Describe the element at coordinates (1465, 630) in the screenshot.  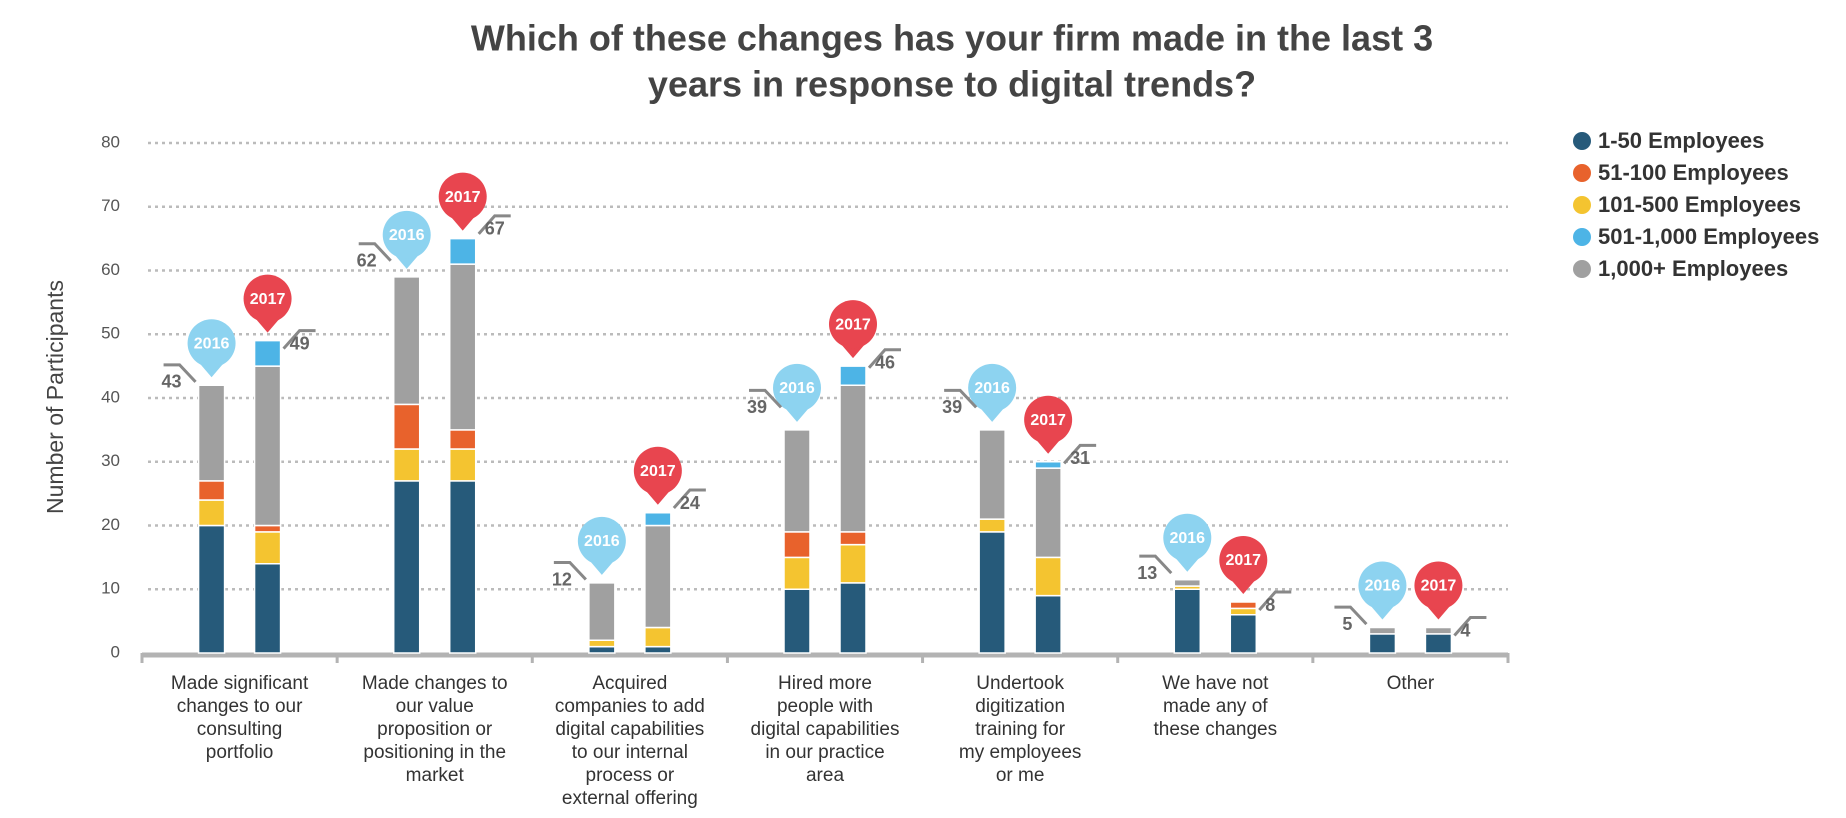
I see `total-label: 4` at that location.